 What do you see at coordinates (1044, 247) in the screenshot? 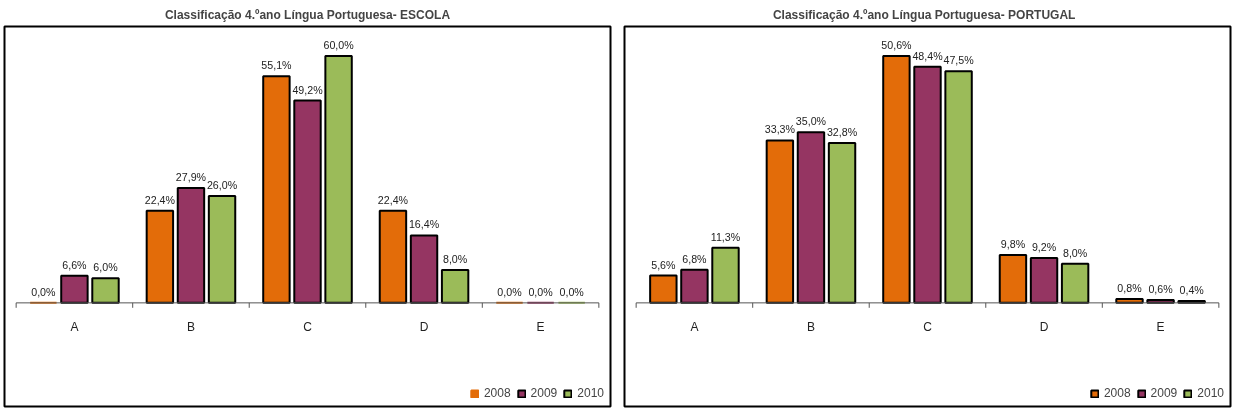
I see `data-label: 9,2%` at bounding box center [1044, 247].